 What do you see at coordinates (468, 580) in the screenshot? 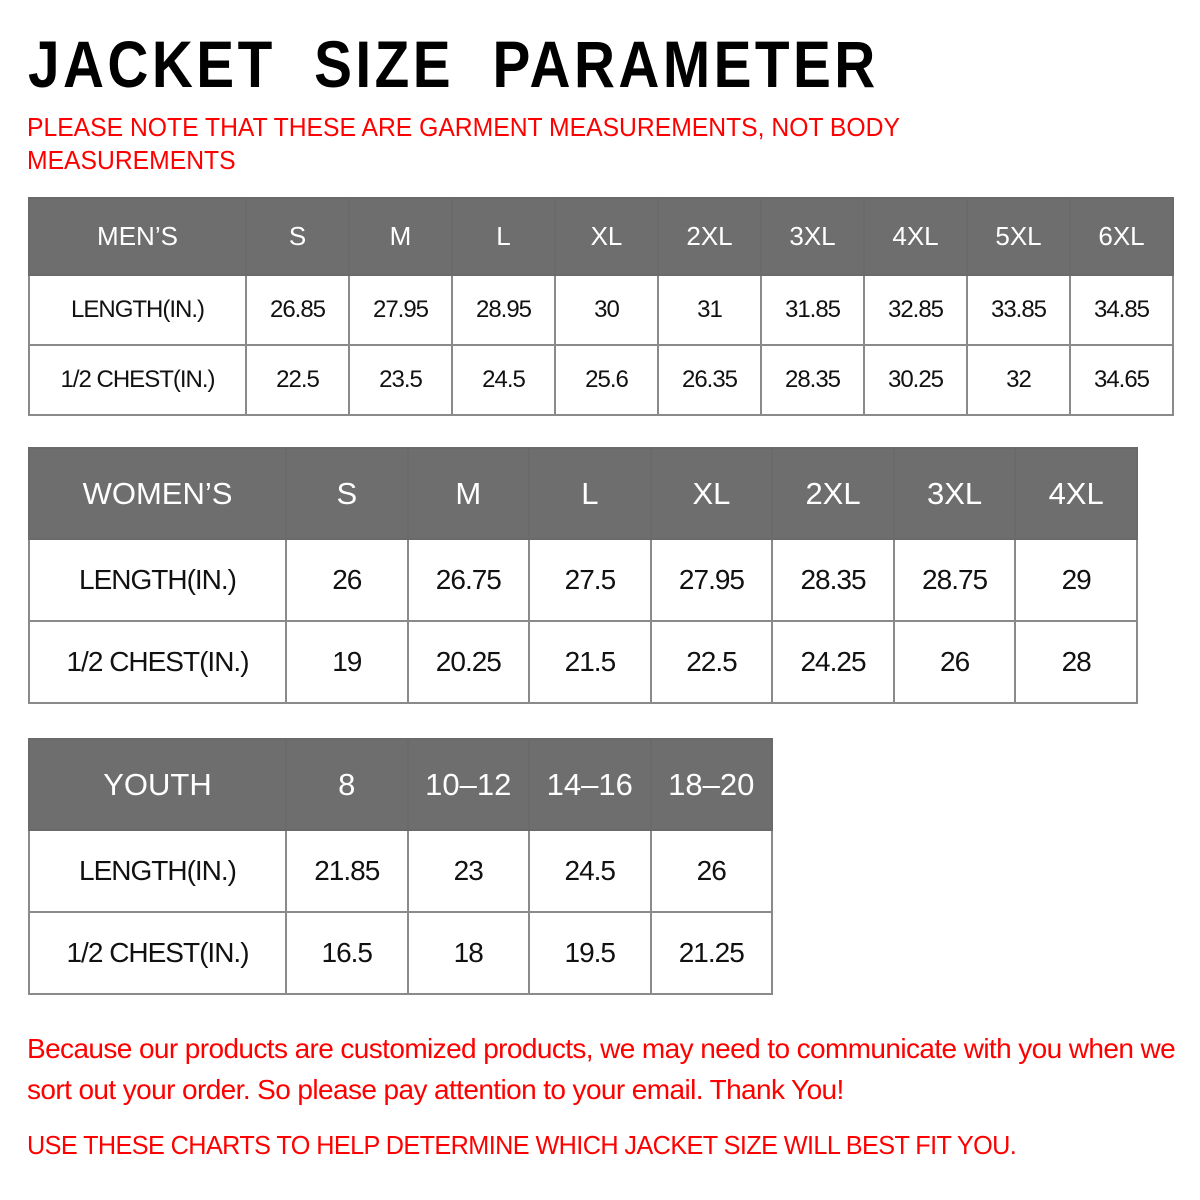
I see `measurement-cell: 26.75` at bounding box center [468, 580].